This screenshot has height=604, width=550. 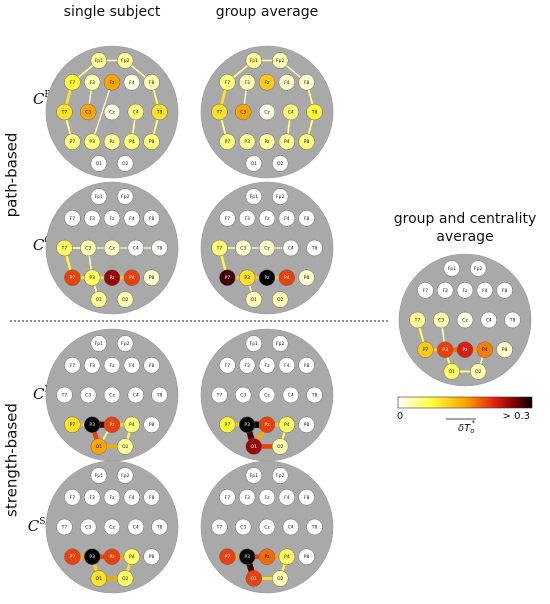 I want to click on node-label: Pz, so click(x=465, y=350).